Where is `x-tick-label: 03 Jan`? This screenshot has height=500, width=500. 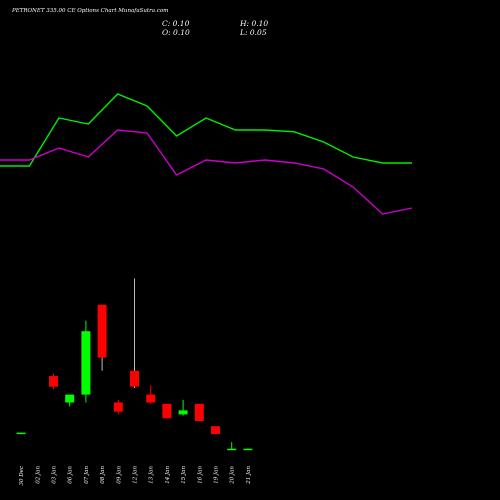
x-tick-label: 03 Jan is located at coordinates (55, 475).